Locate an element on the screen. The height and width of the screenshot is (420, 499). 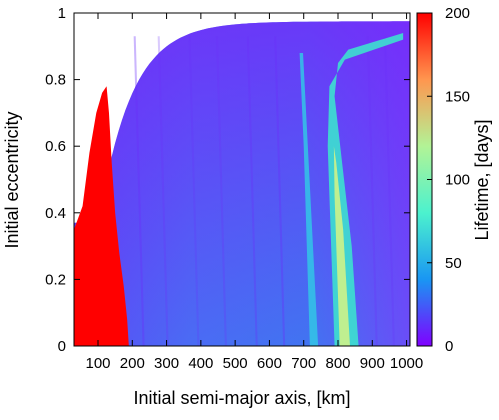
y-tick-label: 0.2 is located at coordinates (55, 279).